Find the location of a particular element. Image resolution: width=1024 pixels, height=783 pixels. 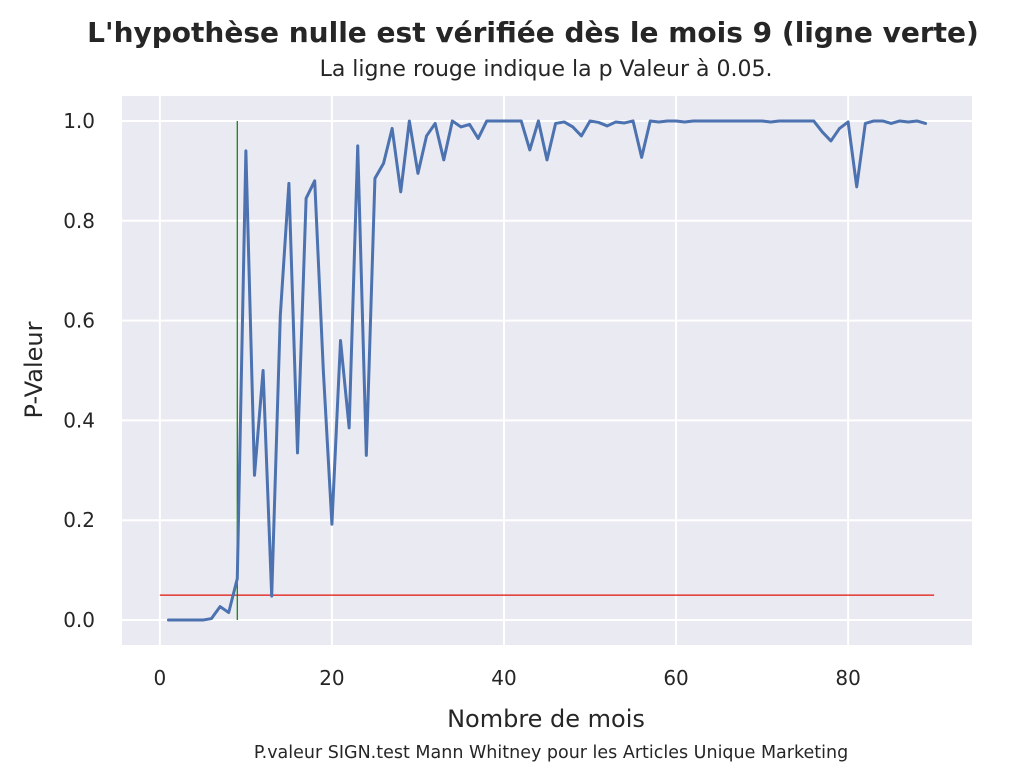

x-tick-label: 60 is located at coordinates (675, 678).